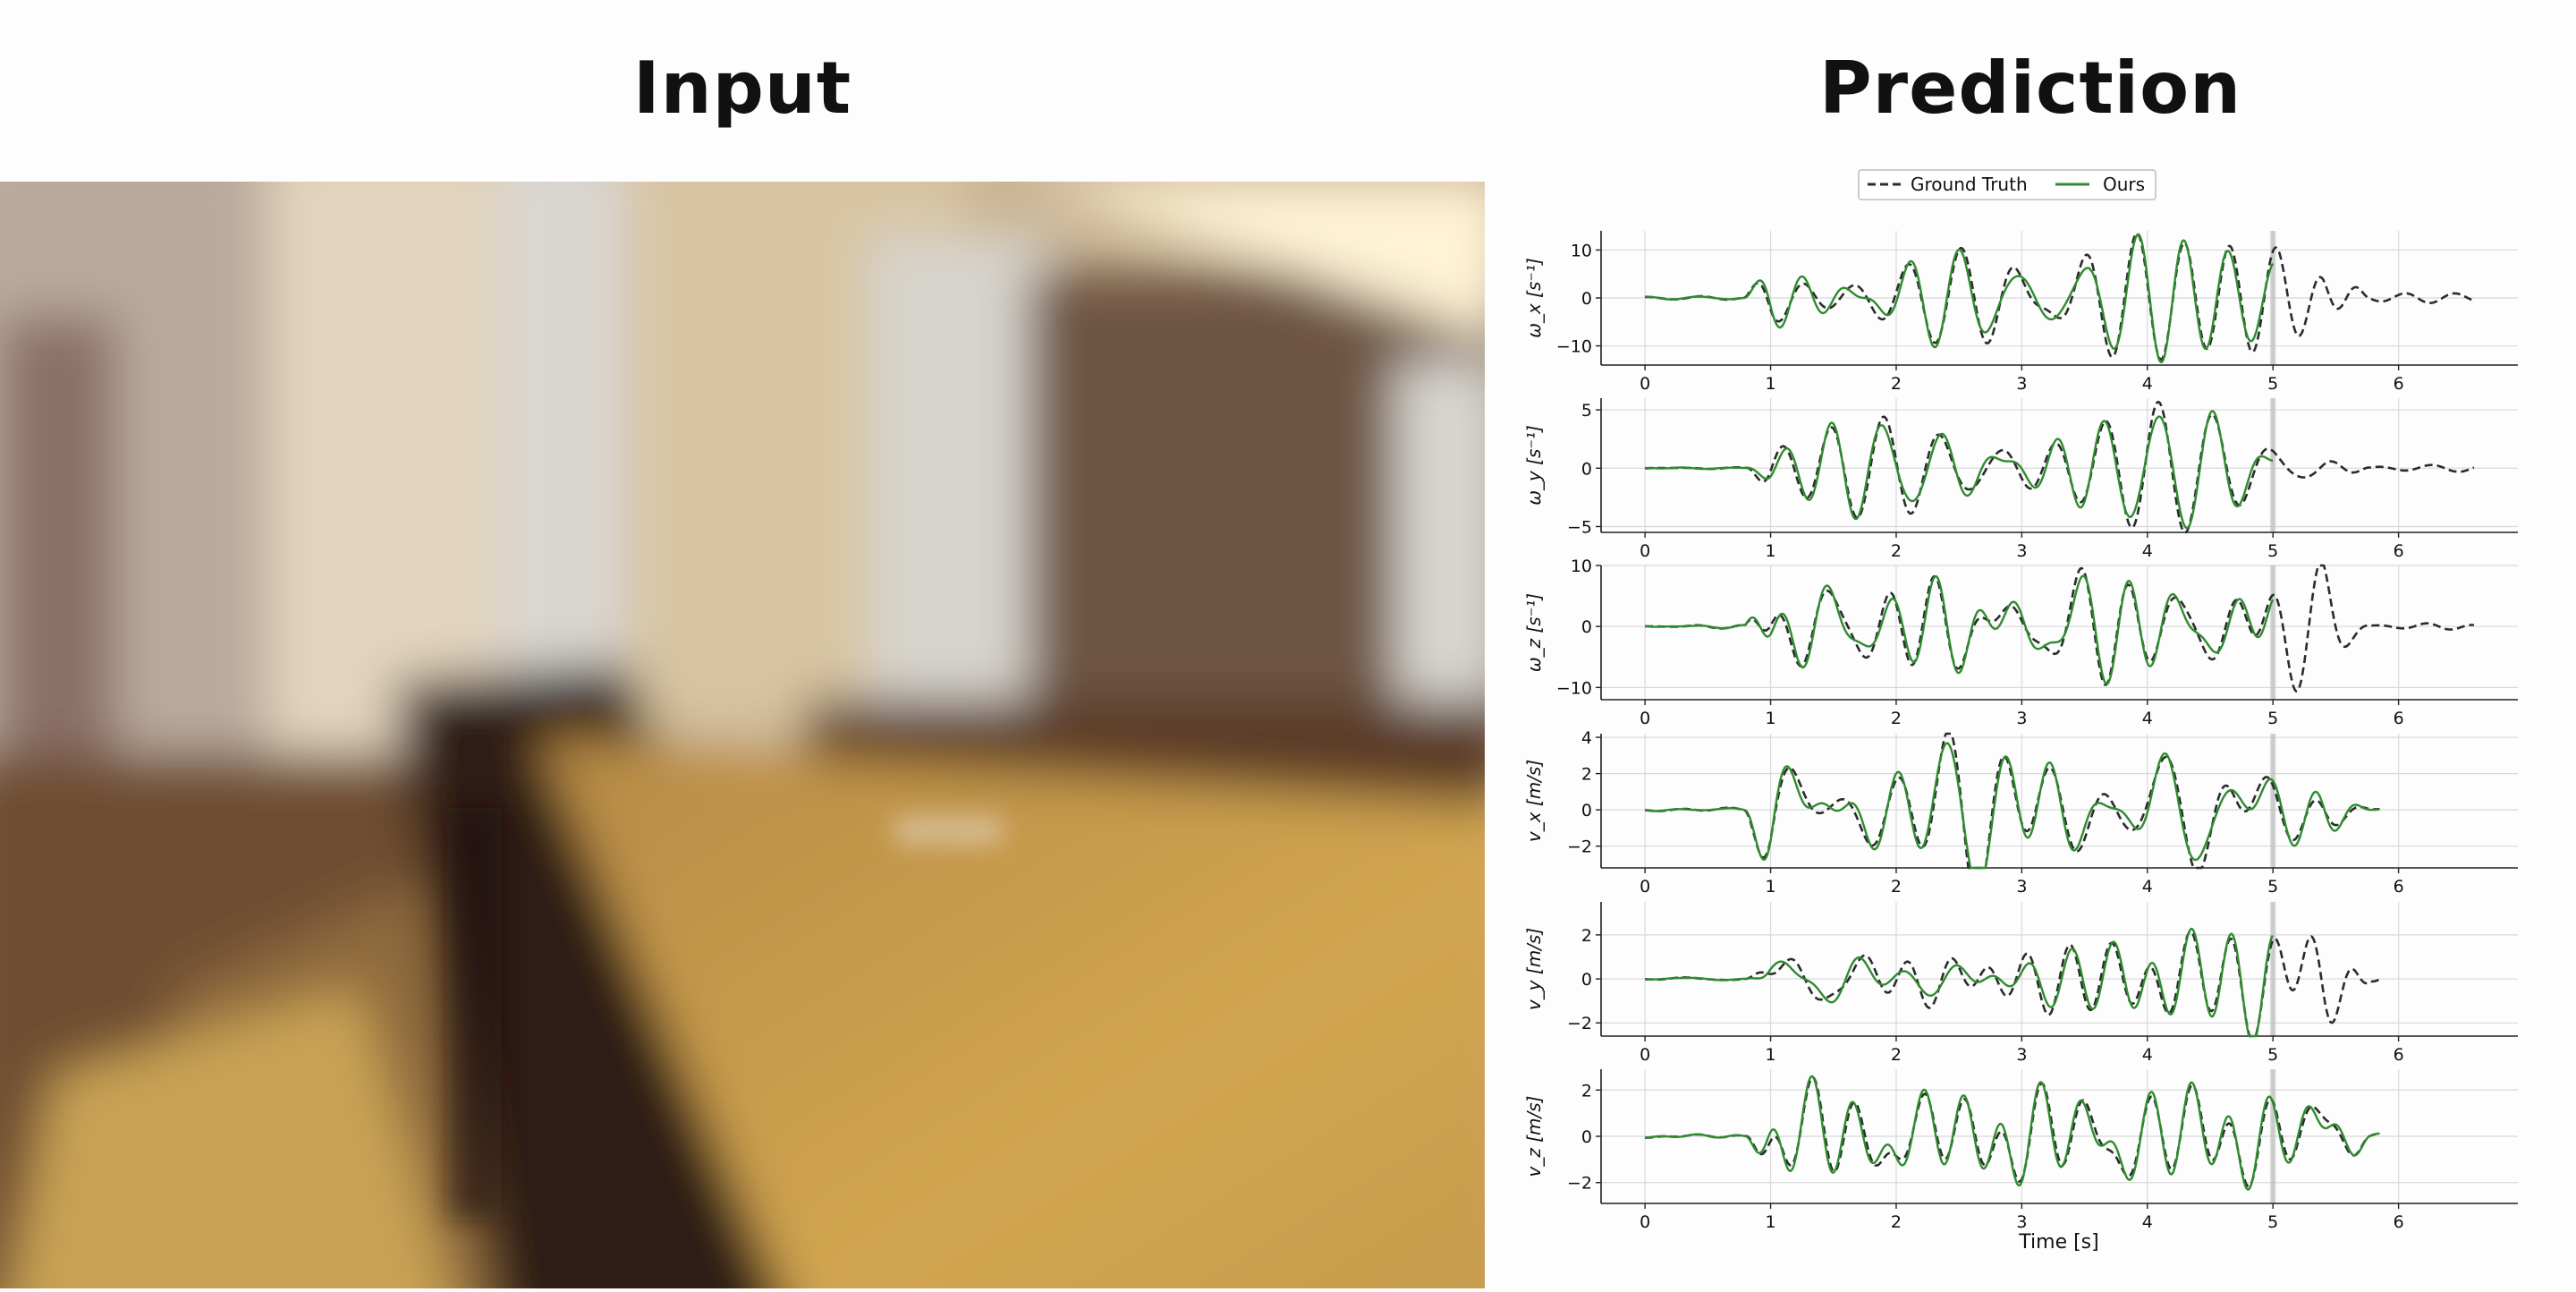  Describe the element at coordinates (1534, 465) in the screenshot. I see `y-axis-label: ω_y [s⁻¹]` at that location.